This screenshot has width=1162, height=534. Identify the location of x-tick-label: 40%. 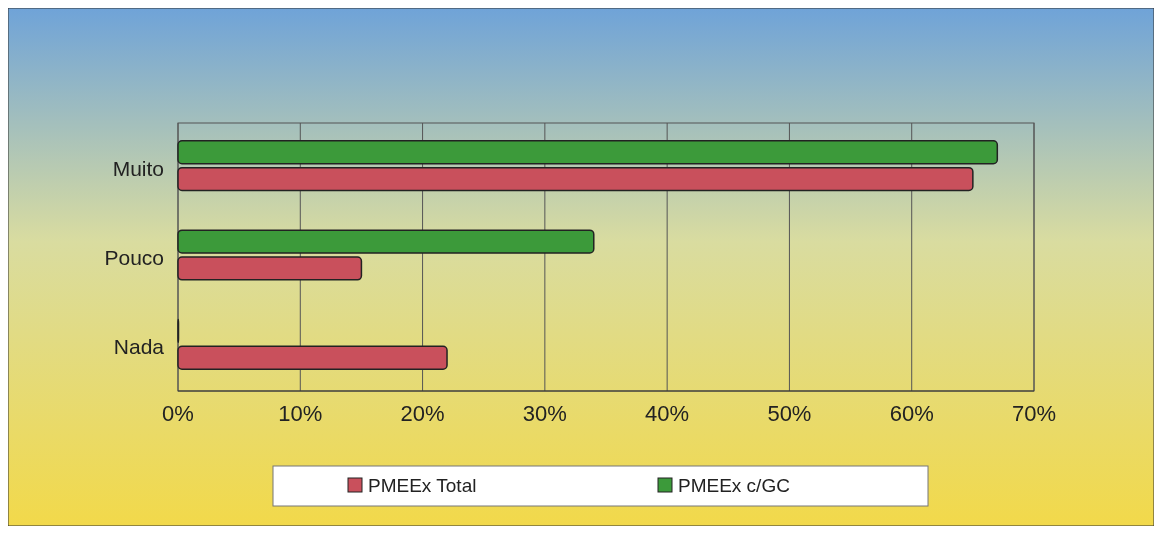
(667, 413).